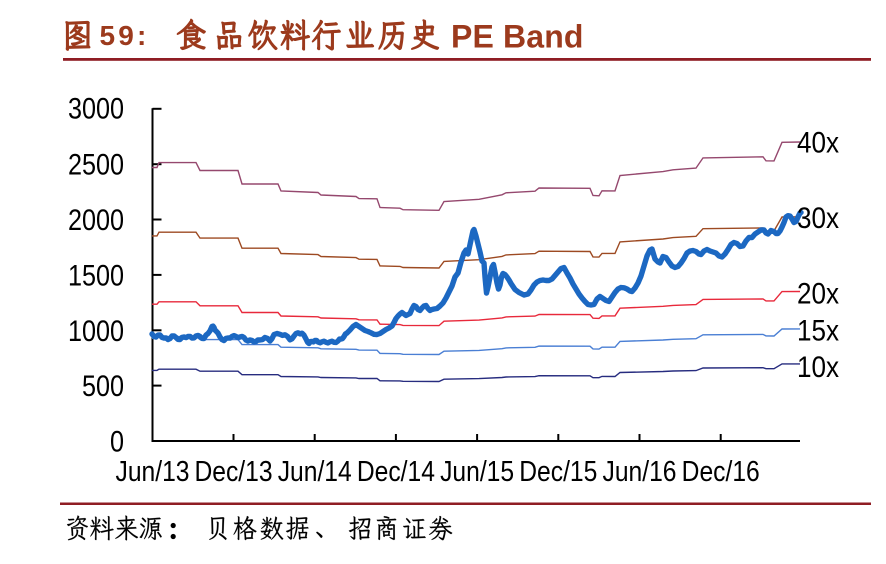 Image resolution: width=886 pixels, height=564 pixels. I want to click on svg-text: Jun/15, so click(477, 471).